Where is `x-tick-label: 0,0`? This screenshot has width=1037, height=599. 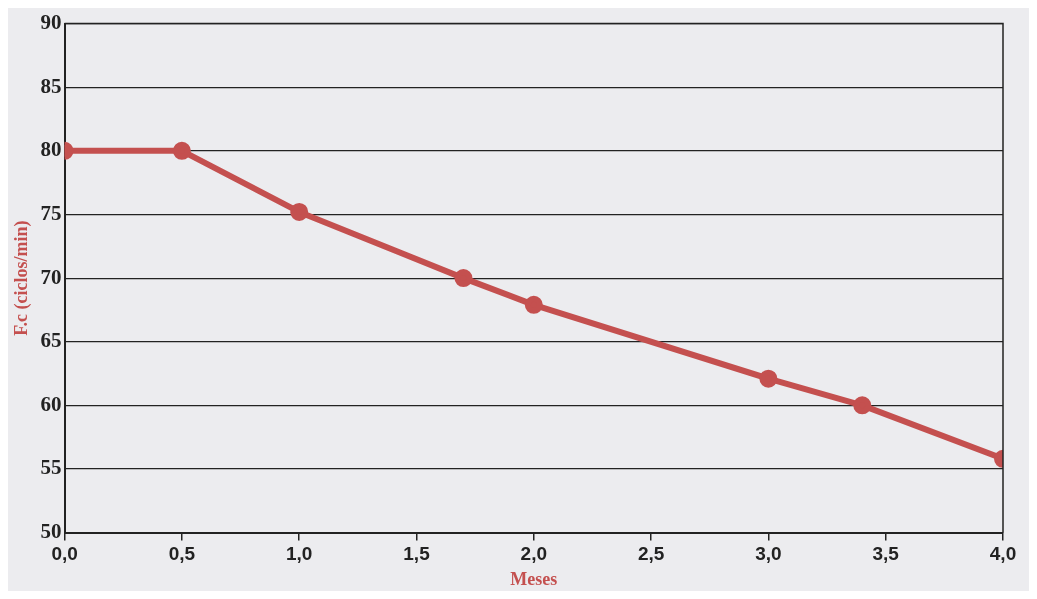
x-tick-label: 0,0 is located at coordinates (64, 554).